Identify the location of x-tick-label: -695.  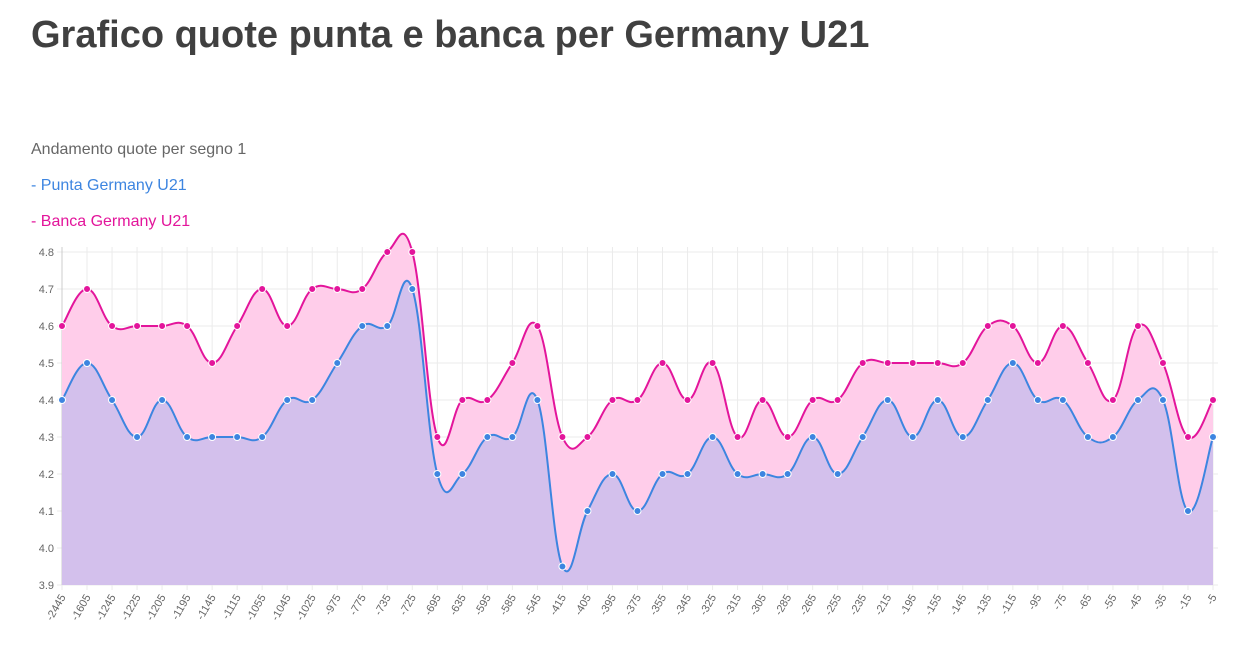
(433, 605).